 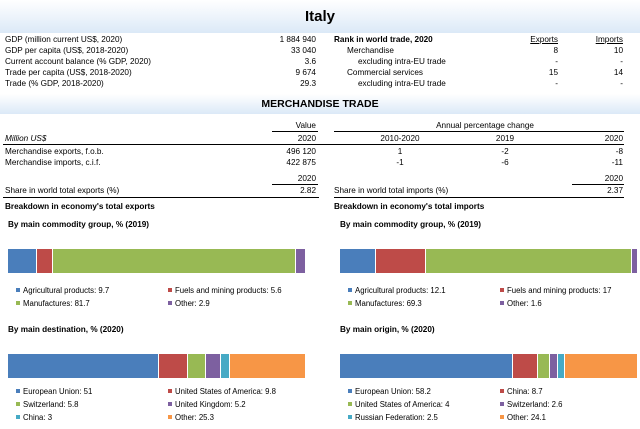 What do you see at coordinates (559, 290) in the screenshot?
I see `legend-label: Fuels and mining products: 17` at bounding box center [559, 290].